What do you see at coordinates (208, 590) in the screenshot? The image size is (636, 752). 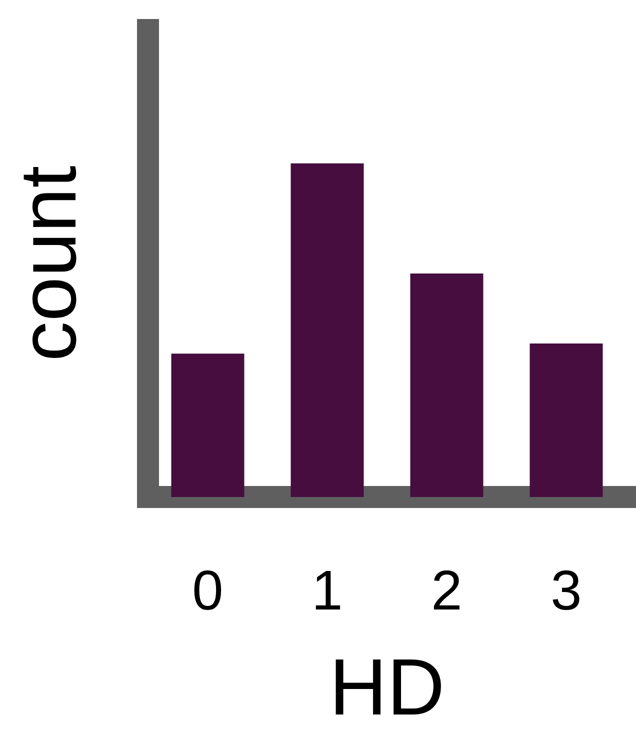 I see `x-tick-label: 0` at bounding box center [208, 590].